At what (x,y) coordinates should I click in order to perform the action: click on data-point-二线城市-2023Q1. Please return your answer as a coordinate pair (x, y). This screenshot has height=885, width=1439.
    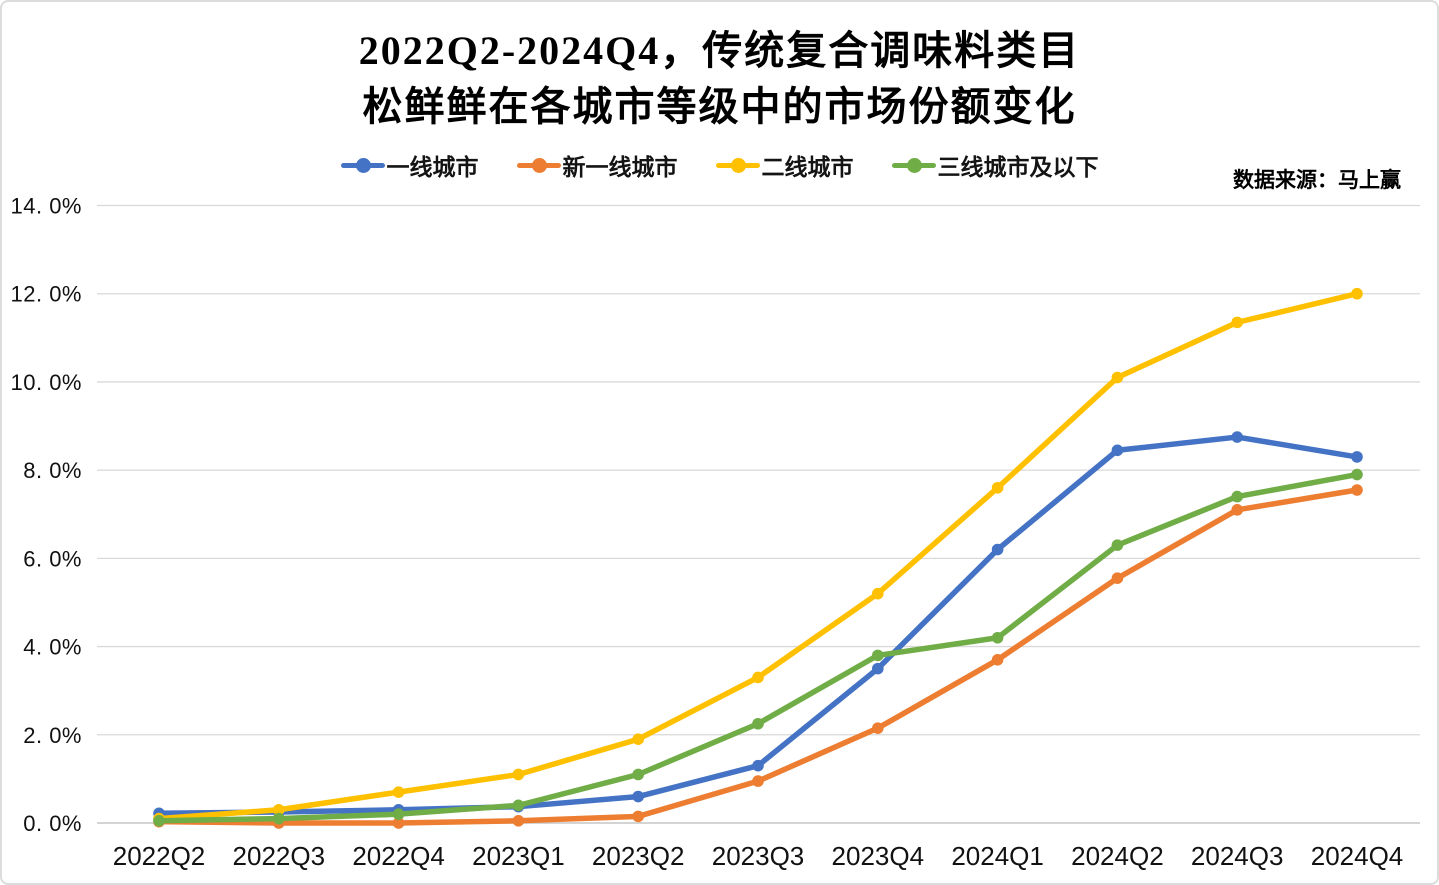
    Looking at the image, I should click on (518, 774).